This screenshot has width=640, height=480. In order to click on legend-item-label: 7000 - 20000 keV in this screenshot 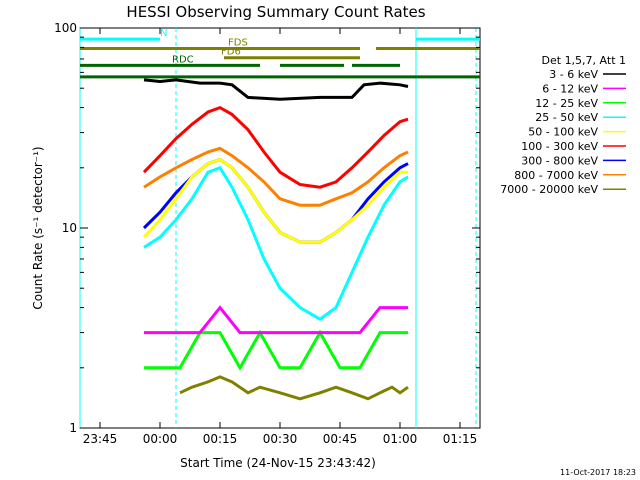, I will do `click(549, 189)`.